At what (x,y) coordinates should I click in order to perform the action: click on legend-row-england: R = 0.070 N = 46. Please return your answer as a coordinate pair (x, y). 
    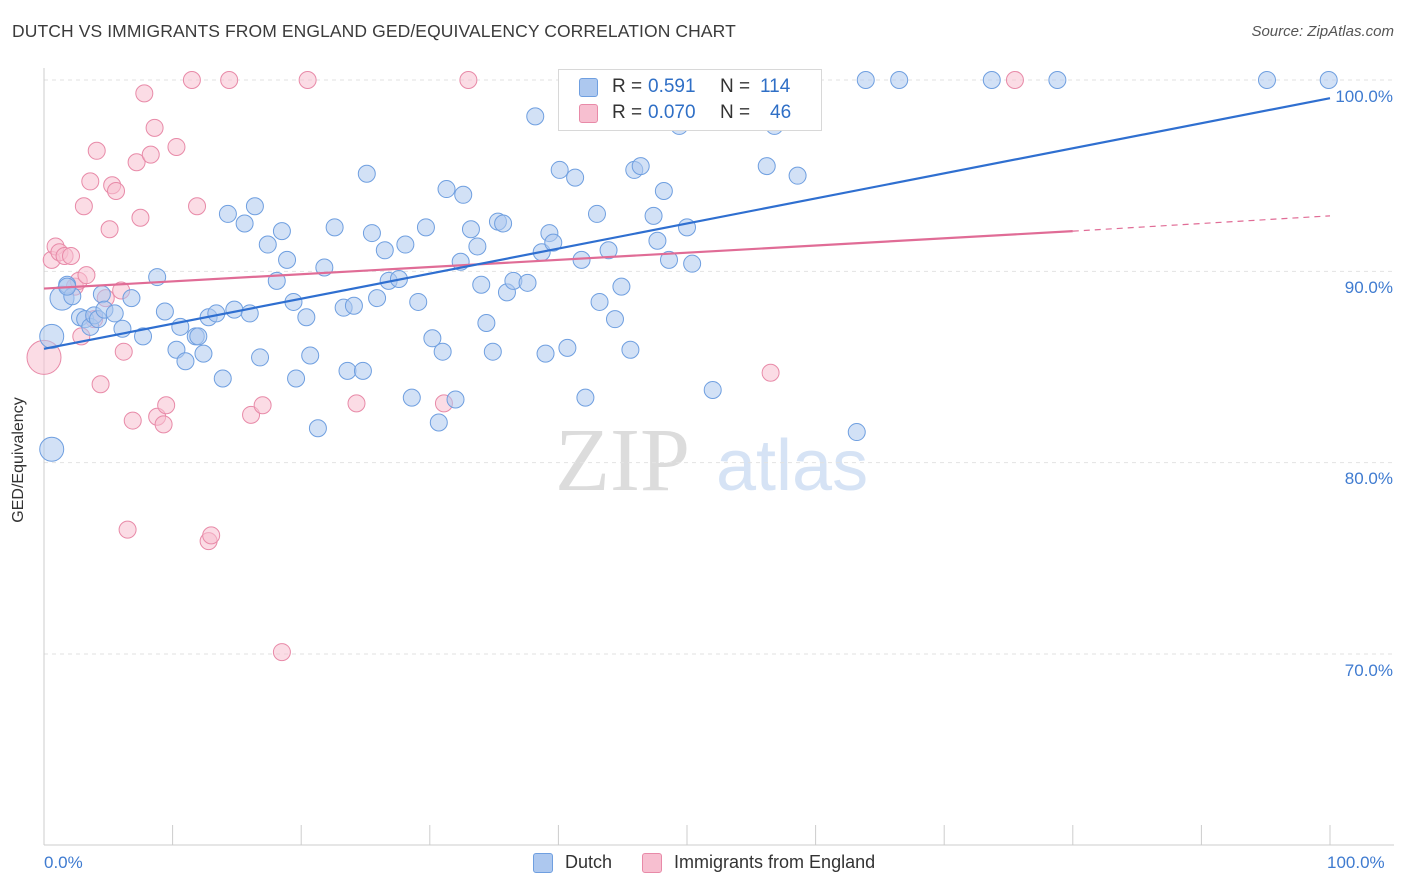
    Looking at the image, I should click on (685, 113).